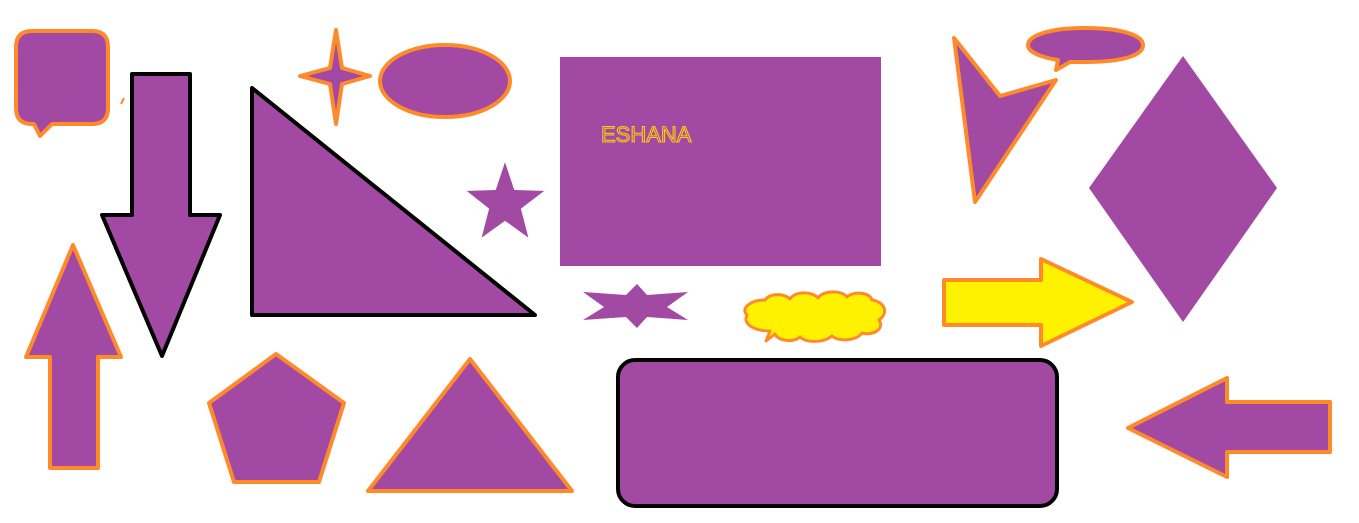 The image size is (1359, 523). Describe the element at coordinates (122, 101) in the screenshot. I see `stray-mark` at that location.